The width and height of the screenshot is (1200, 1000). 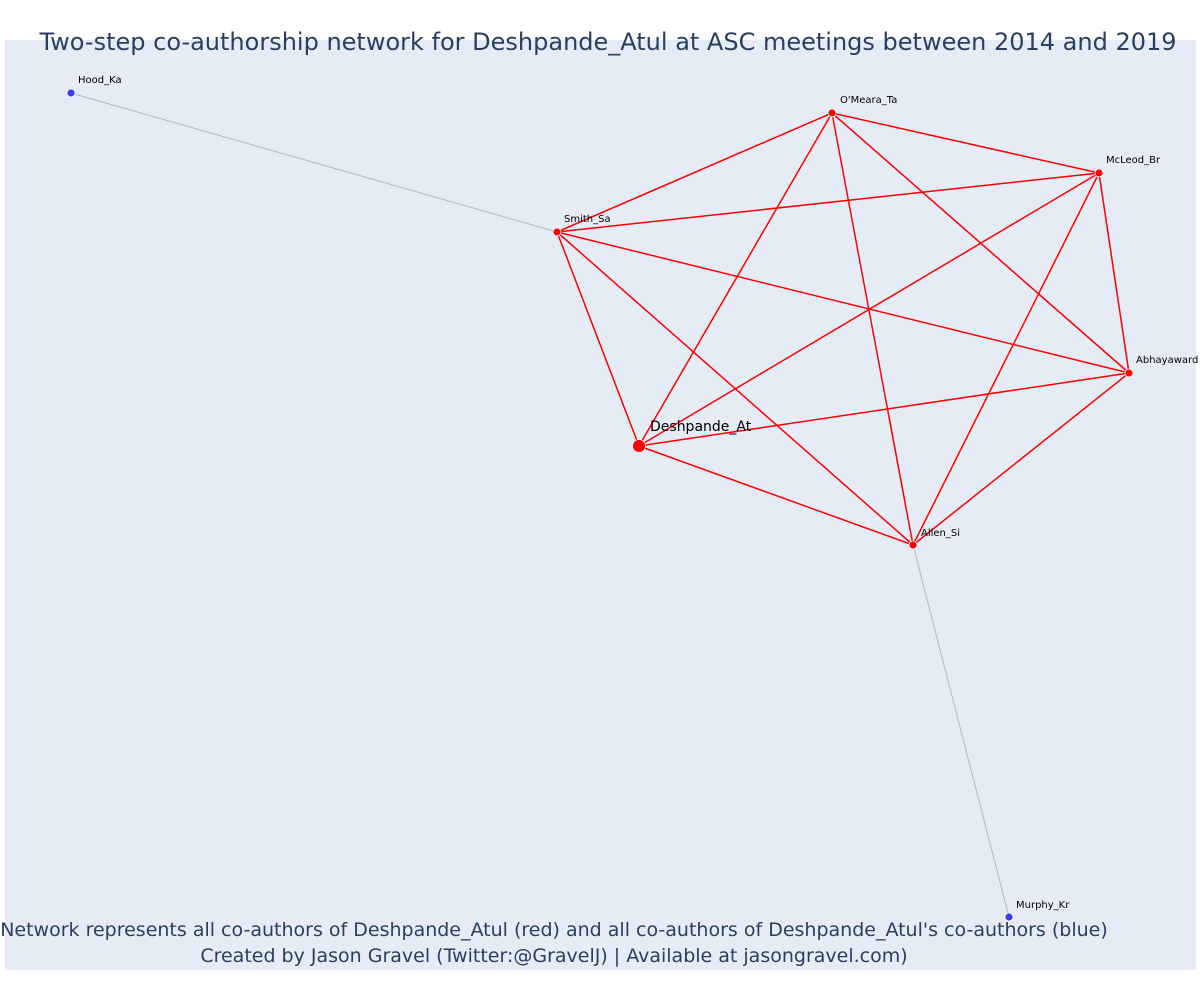 What do you see at coordinates (776, 495) in the screenshot?
I see `edge-deshpande-at-allen-si` at bounding box center [776, 495].